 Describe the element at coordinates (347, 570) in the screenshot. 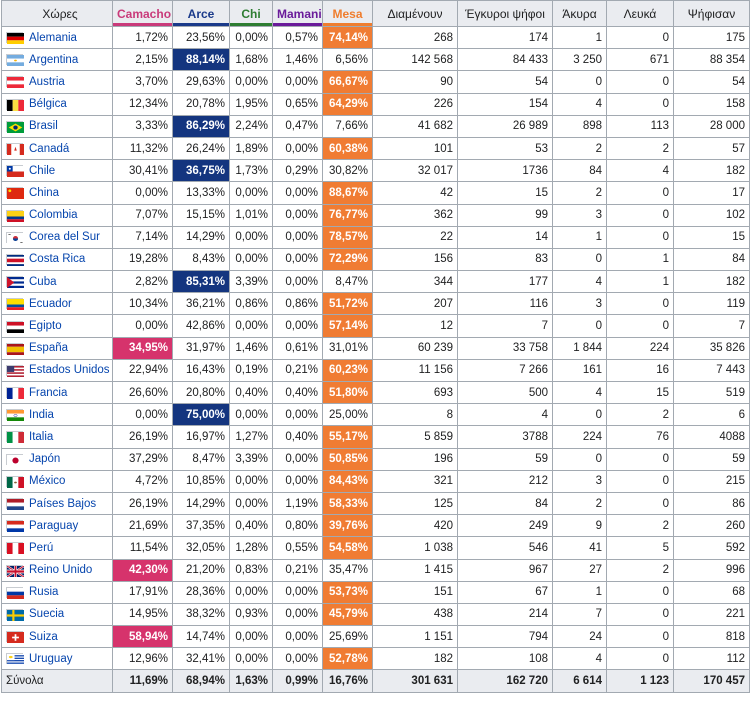

I see `mesa-pct-cell: 35,47%` at that location.